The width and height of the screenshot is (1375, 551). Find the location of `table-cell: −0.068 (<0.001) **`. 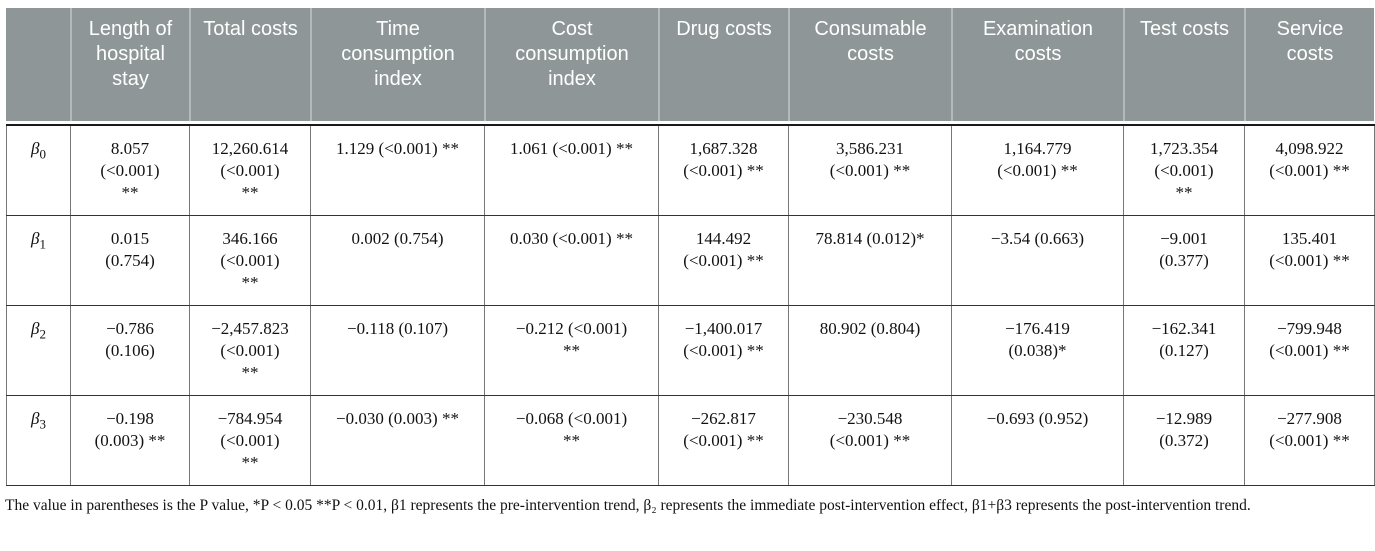

table-cell: −0.068 (<0.001) ** is located at coordinates (571, 440).